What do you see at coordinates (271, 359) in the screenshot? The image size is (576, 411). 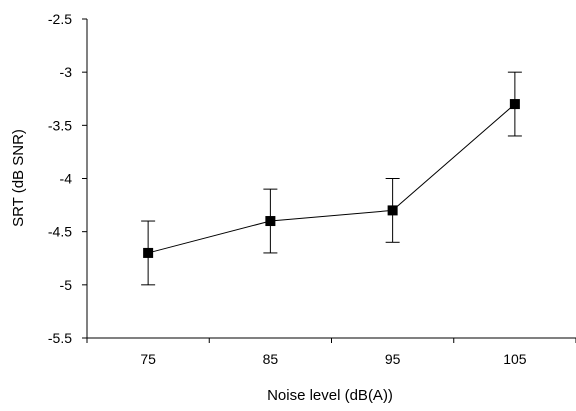 I see `x-tick-label: 85` at bounding box center [271, 359].